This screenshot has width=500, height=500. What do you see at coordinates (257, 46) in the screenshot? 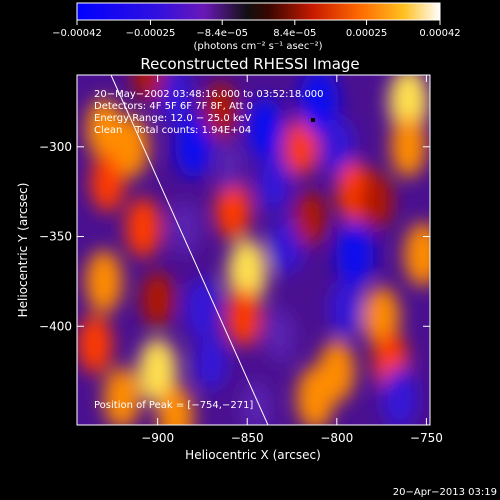
I see `colorbar-unit-label: (photons cm⁻² s⁻¹ asec⁻²)` at bounding box center [257, 46].